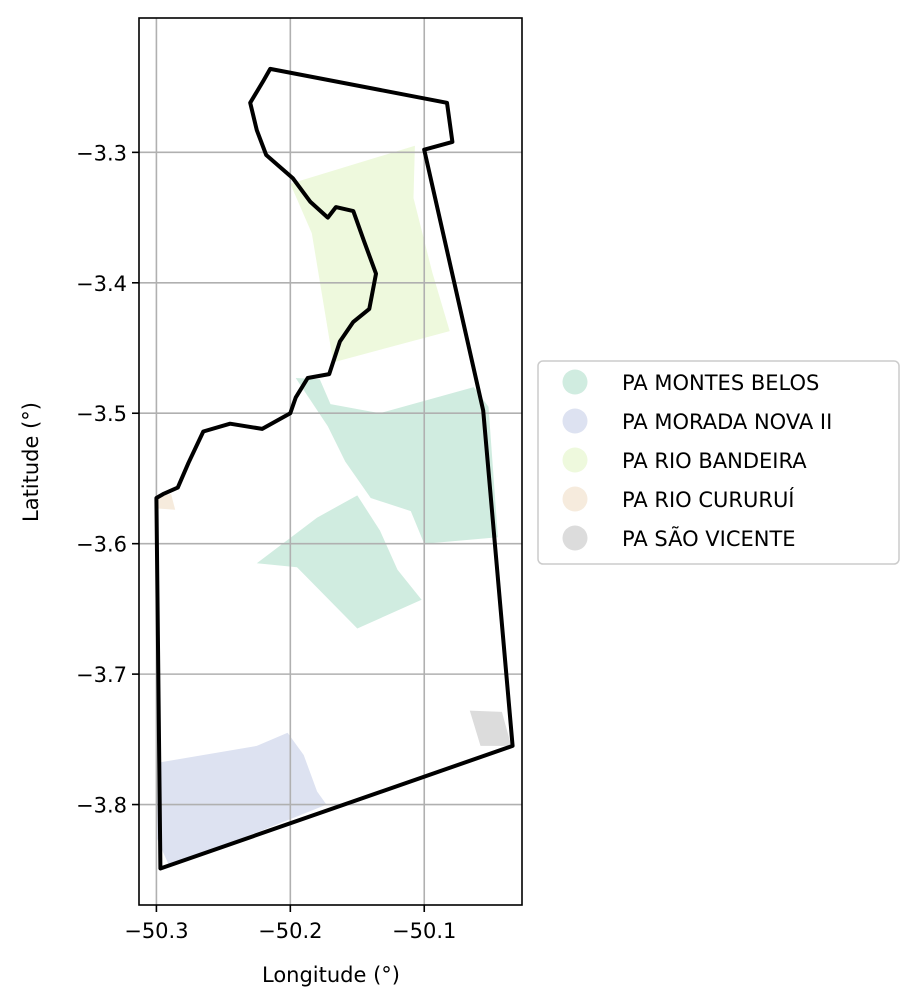 The image size is (918, 1006). Describe the element at coordinates (575, 538) in the screenshot. I see `legend-marker-pa-sao-vicente` at that location.